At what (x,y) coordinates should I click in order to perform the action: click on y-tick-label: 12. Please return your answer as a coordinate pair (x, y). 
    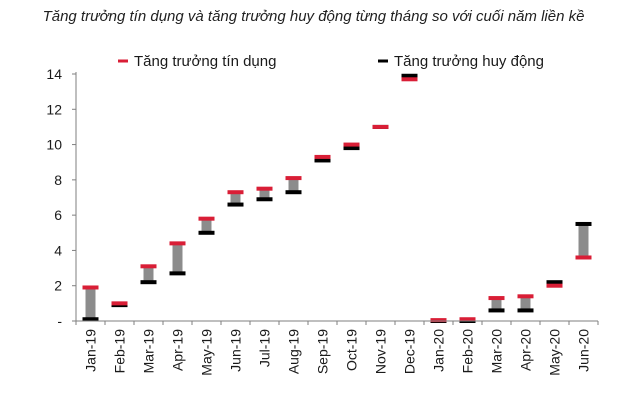
    Looking at the image, I should click on (54, 109).